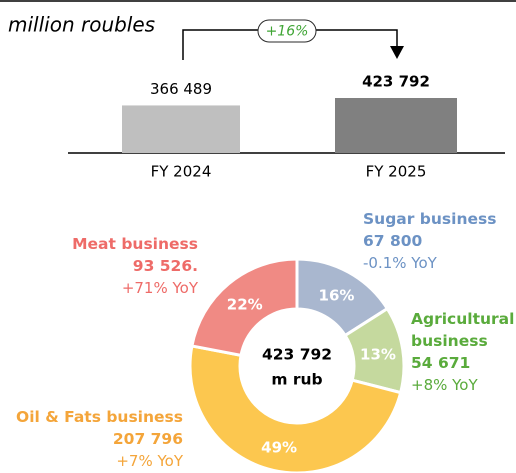  Describe the element at coordinates (393, 241) in the screenshot. I see `segment-amount: 67 800` at that location.